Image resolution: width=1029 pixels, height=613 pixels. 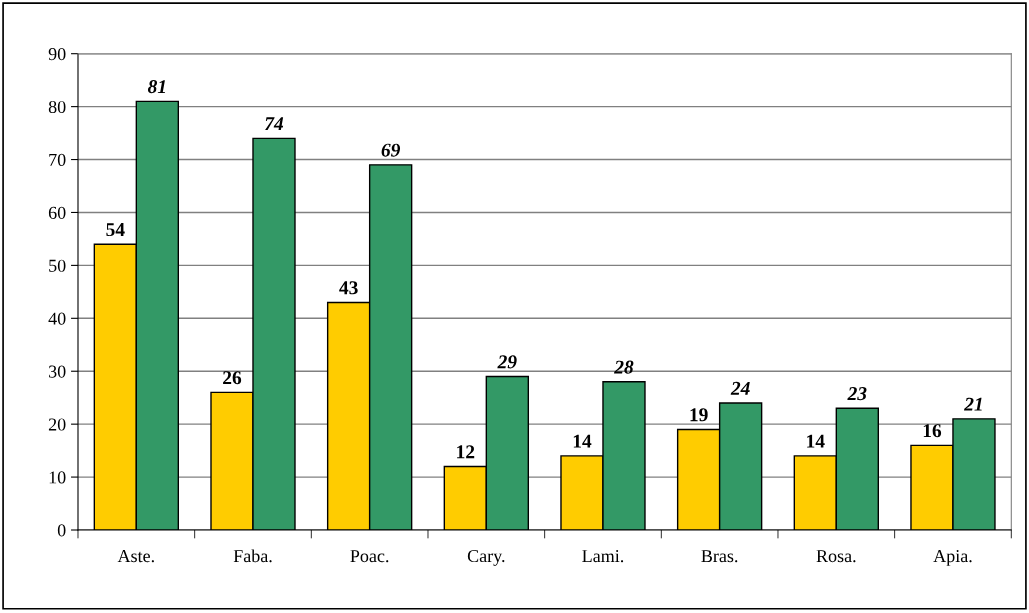 What do you see at coordinates (57, 318) in the screenshot?
I see `y-tick-label: 40` at bounding box center [57, 318].